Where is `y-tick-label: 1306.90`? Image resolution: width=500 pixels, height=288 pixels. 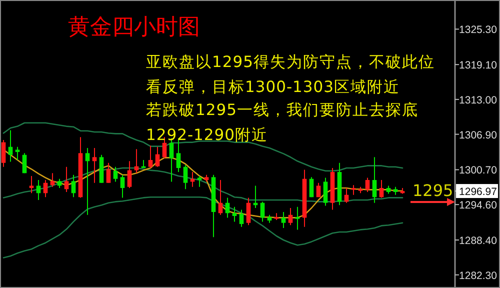
y-tick-label: 1306.90 is located at coordinates (478, 135).